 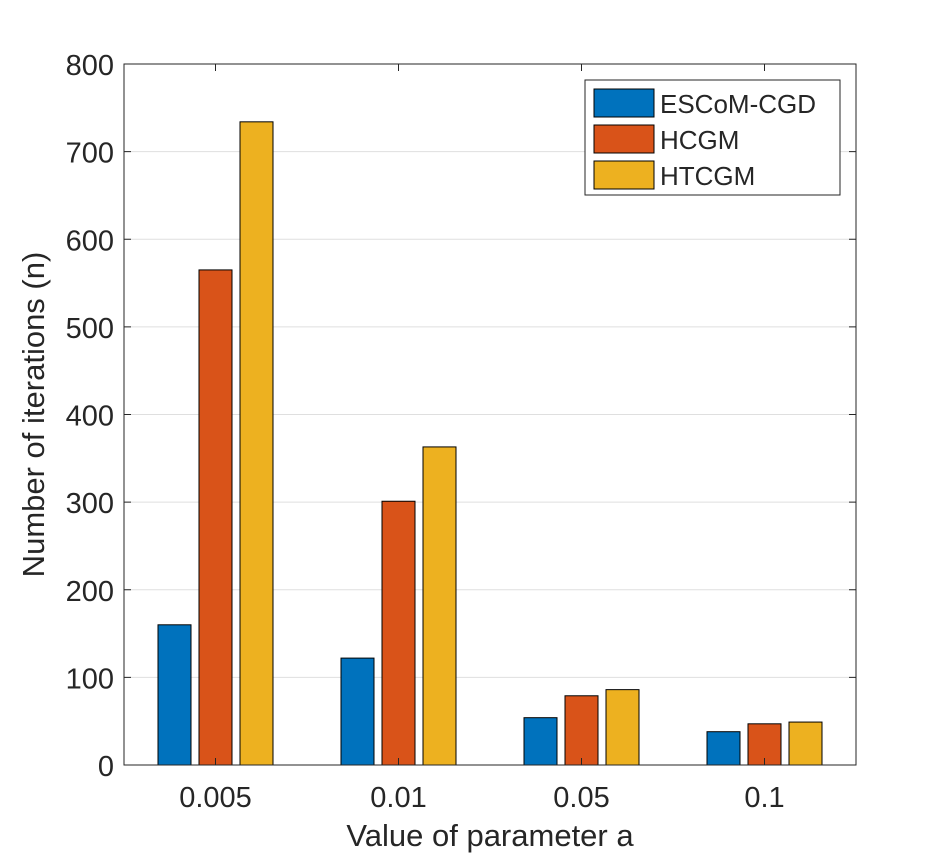 What do you see at coordinates (622, 727) in the screenshot?
I see `bar-htcgm-0.05` at bounding box center [622, 727].